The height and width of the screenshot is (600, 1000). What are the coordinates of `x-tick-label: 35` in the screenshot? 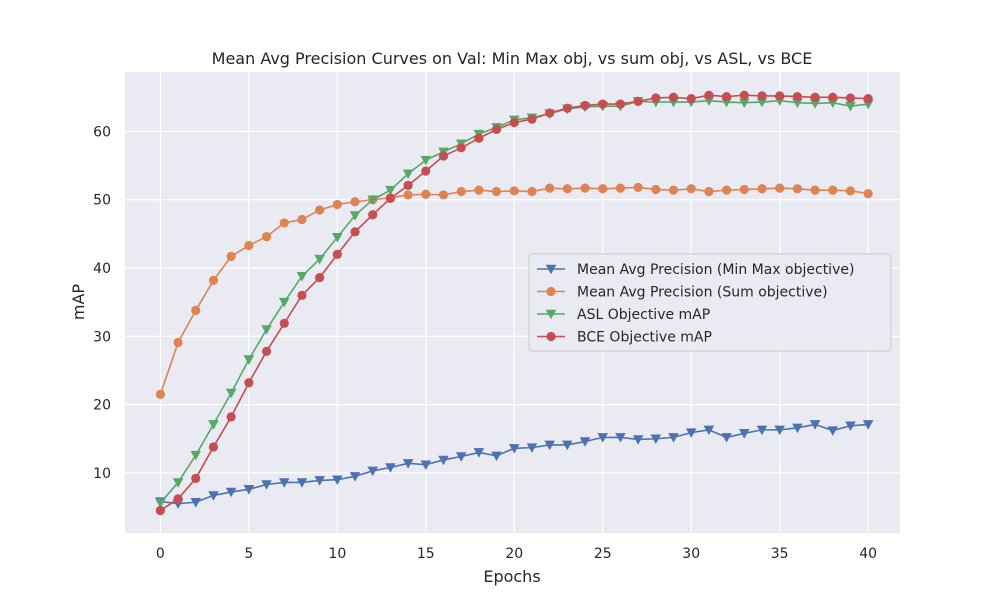 It's located at (780, 554).